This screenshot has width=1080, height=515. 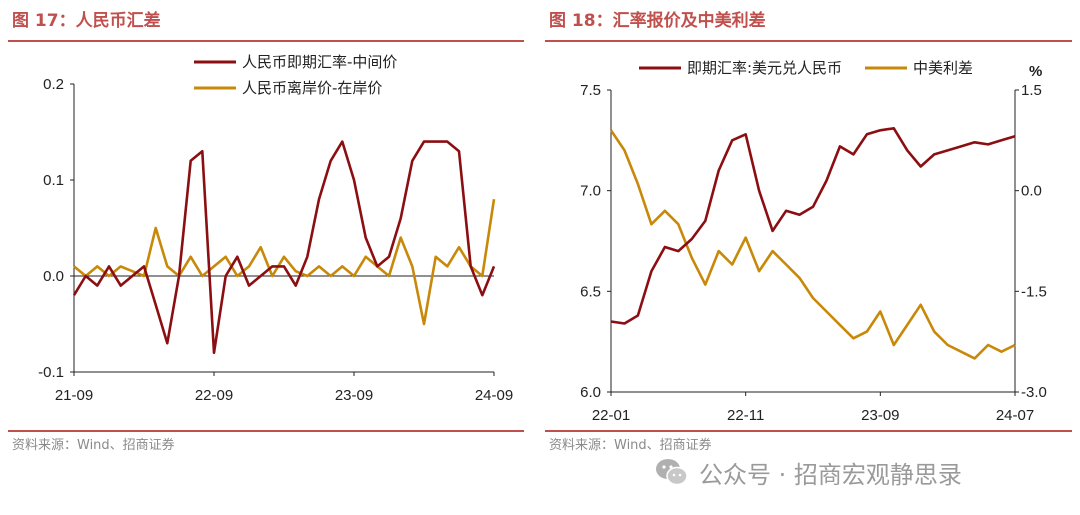 I want to click on wechat-icon, so click(x=672, y=472).